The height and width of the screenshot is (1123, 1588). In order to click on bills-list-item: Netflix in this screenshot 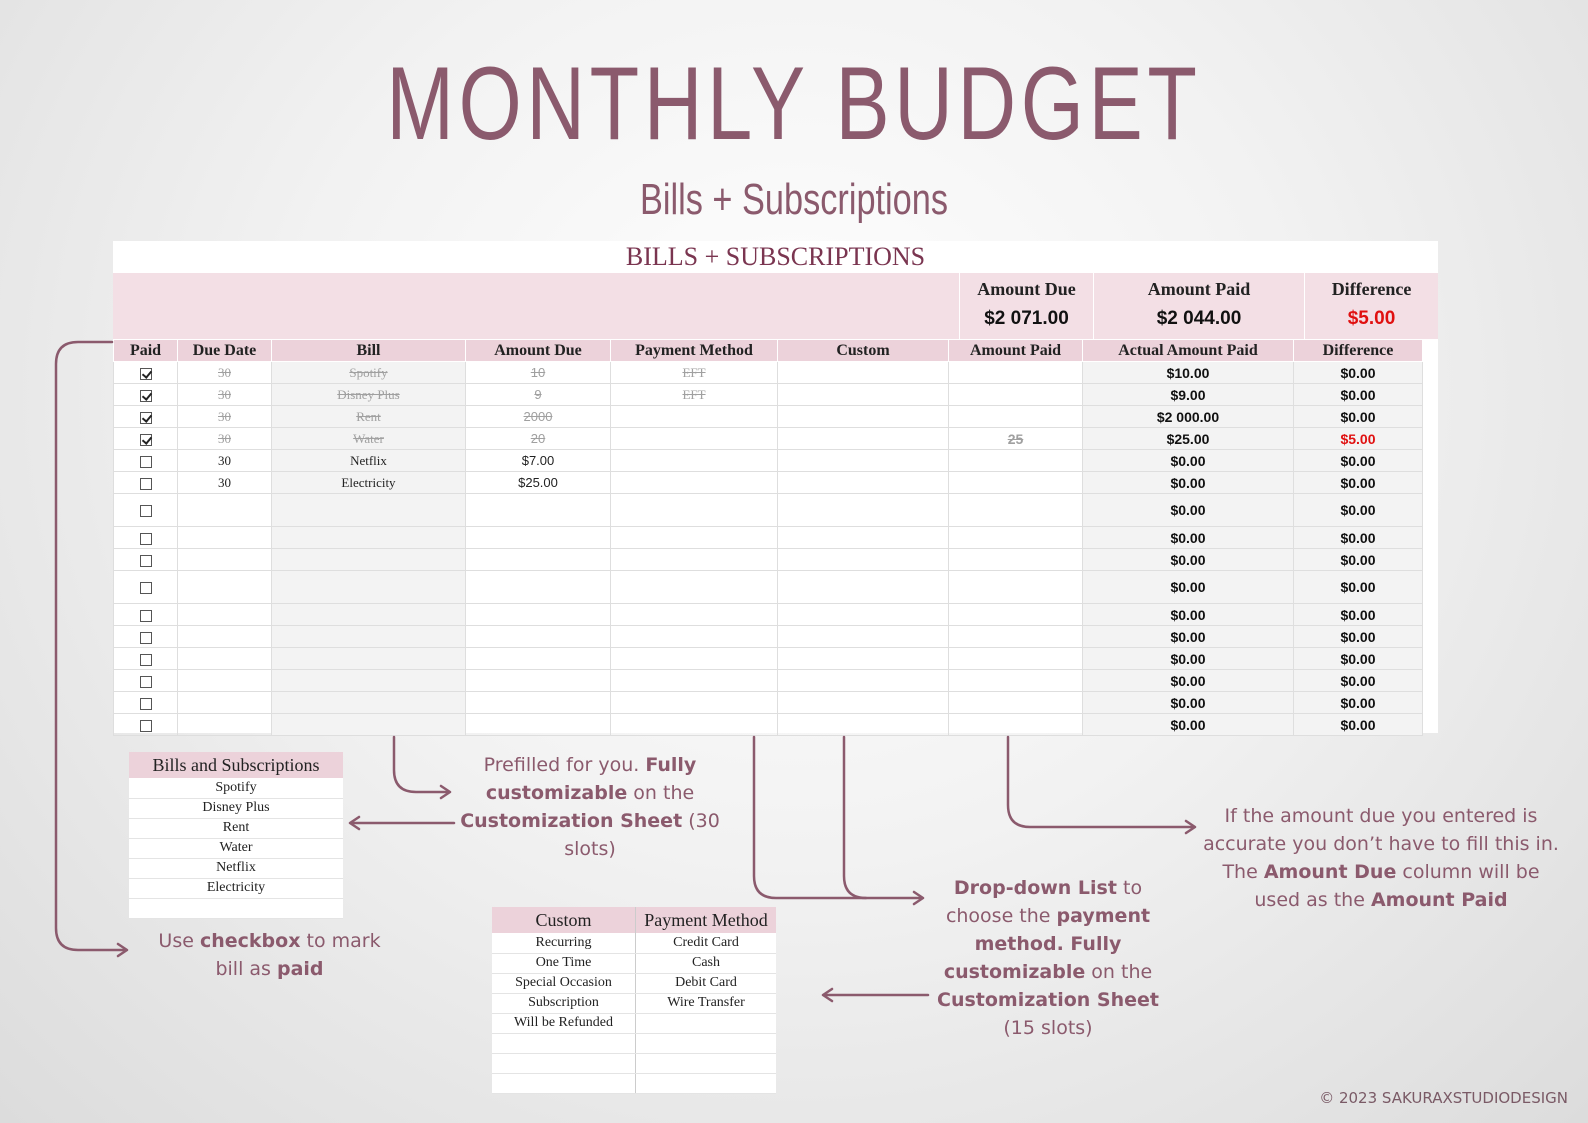, I will do `click(236, 868)`.